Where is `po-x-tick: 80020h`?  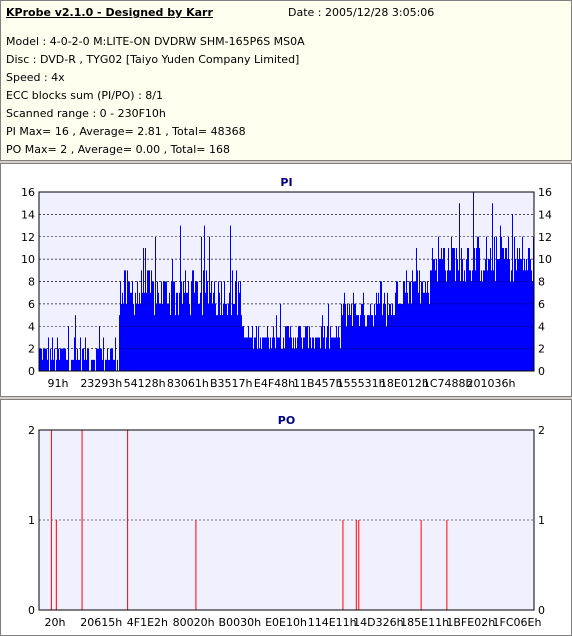
po-x-tick: 80020h is located at coordinates (194, 622).